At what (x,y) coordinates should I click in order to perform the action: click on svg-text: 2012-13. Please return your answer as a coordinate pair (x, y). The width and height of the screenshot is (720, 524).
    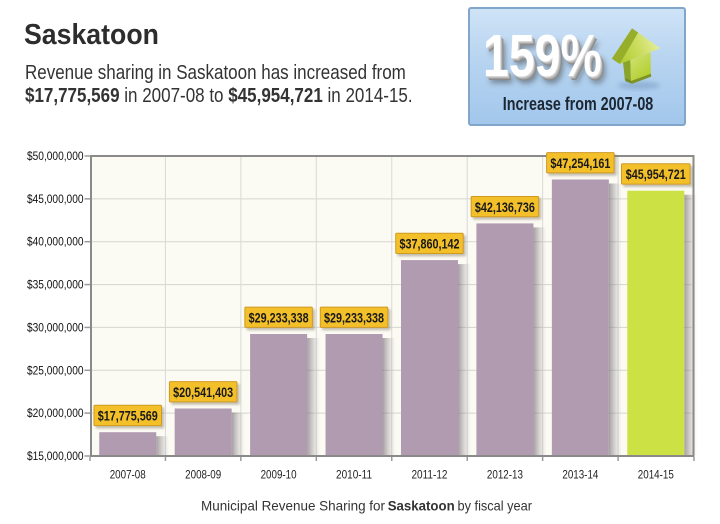
    Looking at the image, I should click on (505, 474).